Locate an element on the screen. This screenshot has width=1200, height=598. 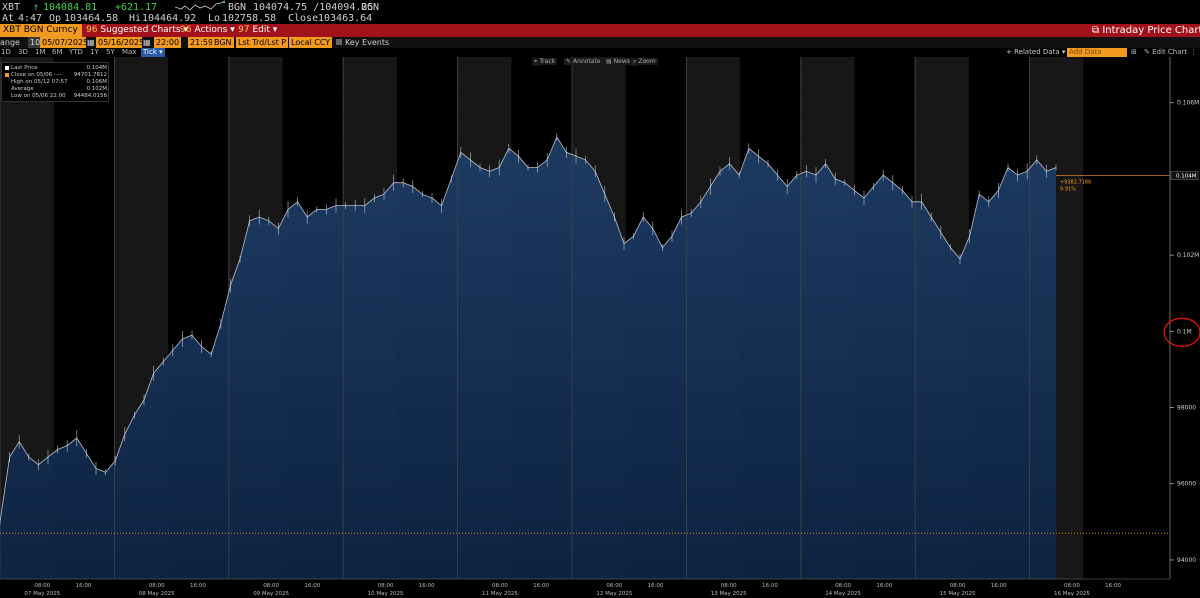
related-data-button: + Related Data ▾ is located at coordinates (1035, 52).